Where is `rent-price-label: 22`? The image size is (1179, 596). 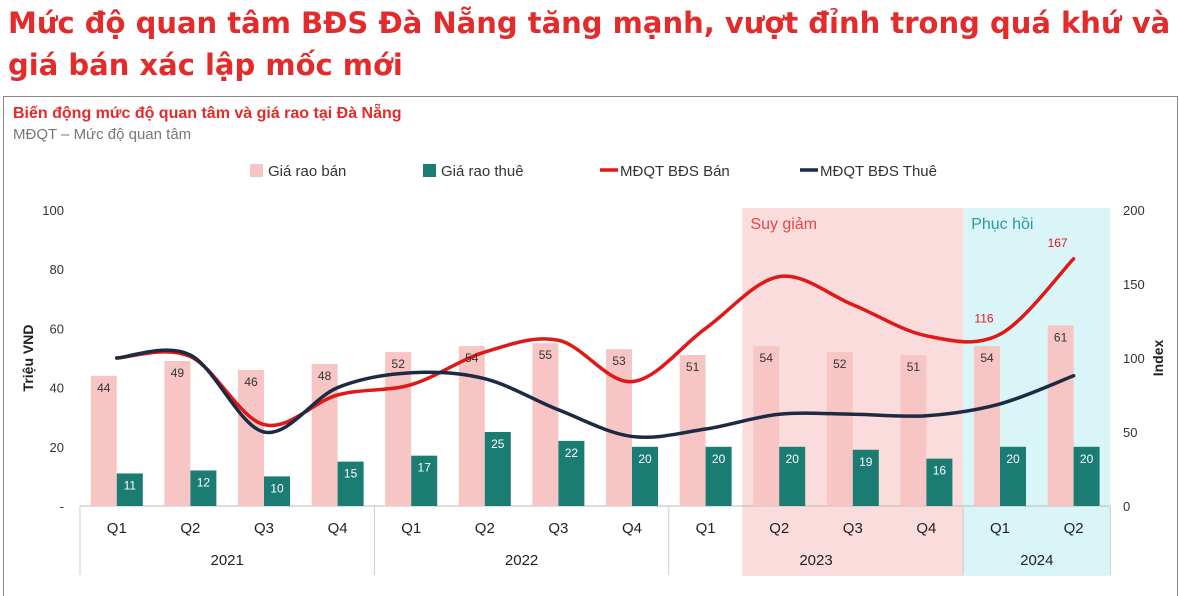 rent-price-label: 22 is located at coordinates (572, 453).